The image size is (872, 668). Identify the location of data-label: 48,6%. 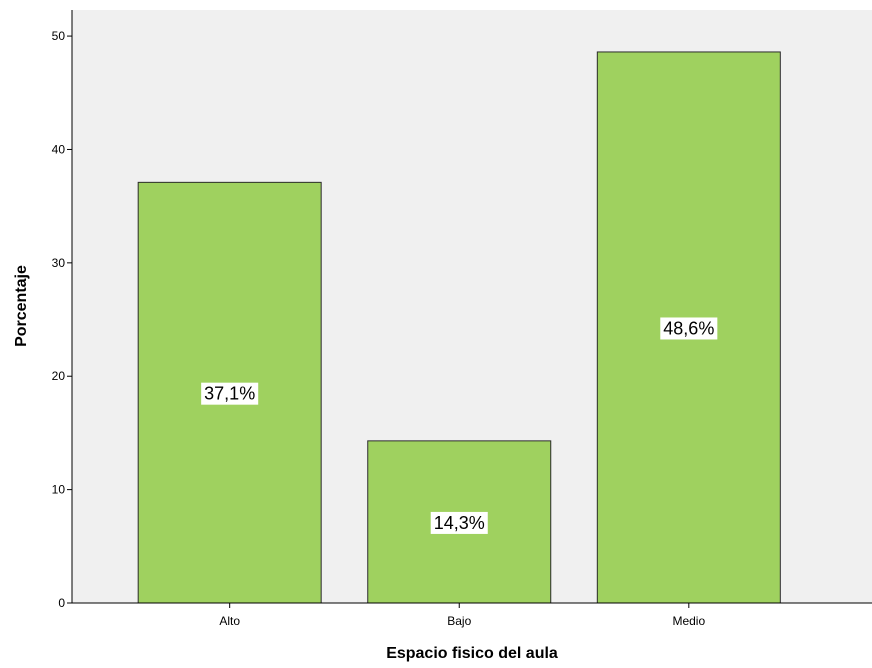
(688, 328).